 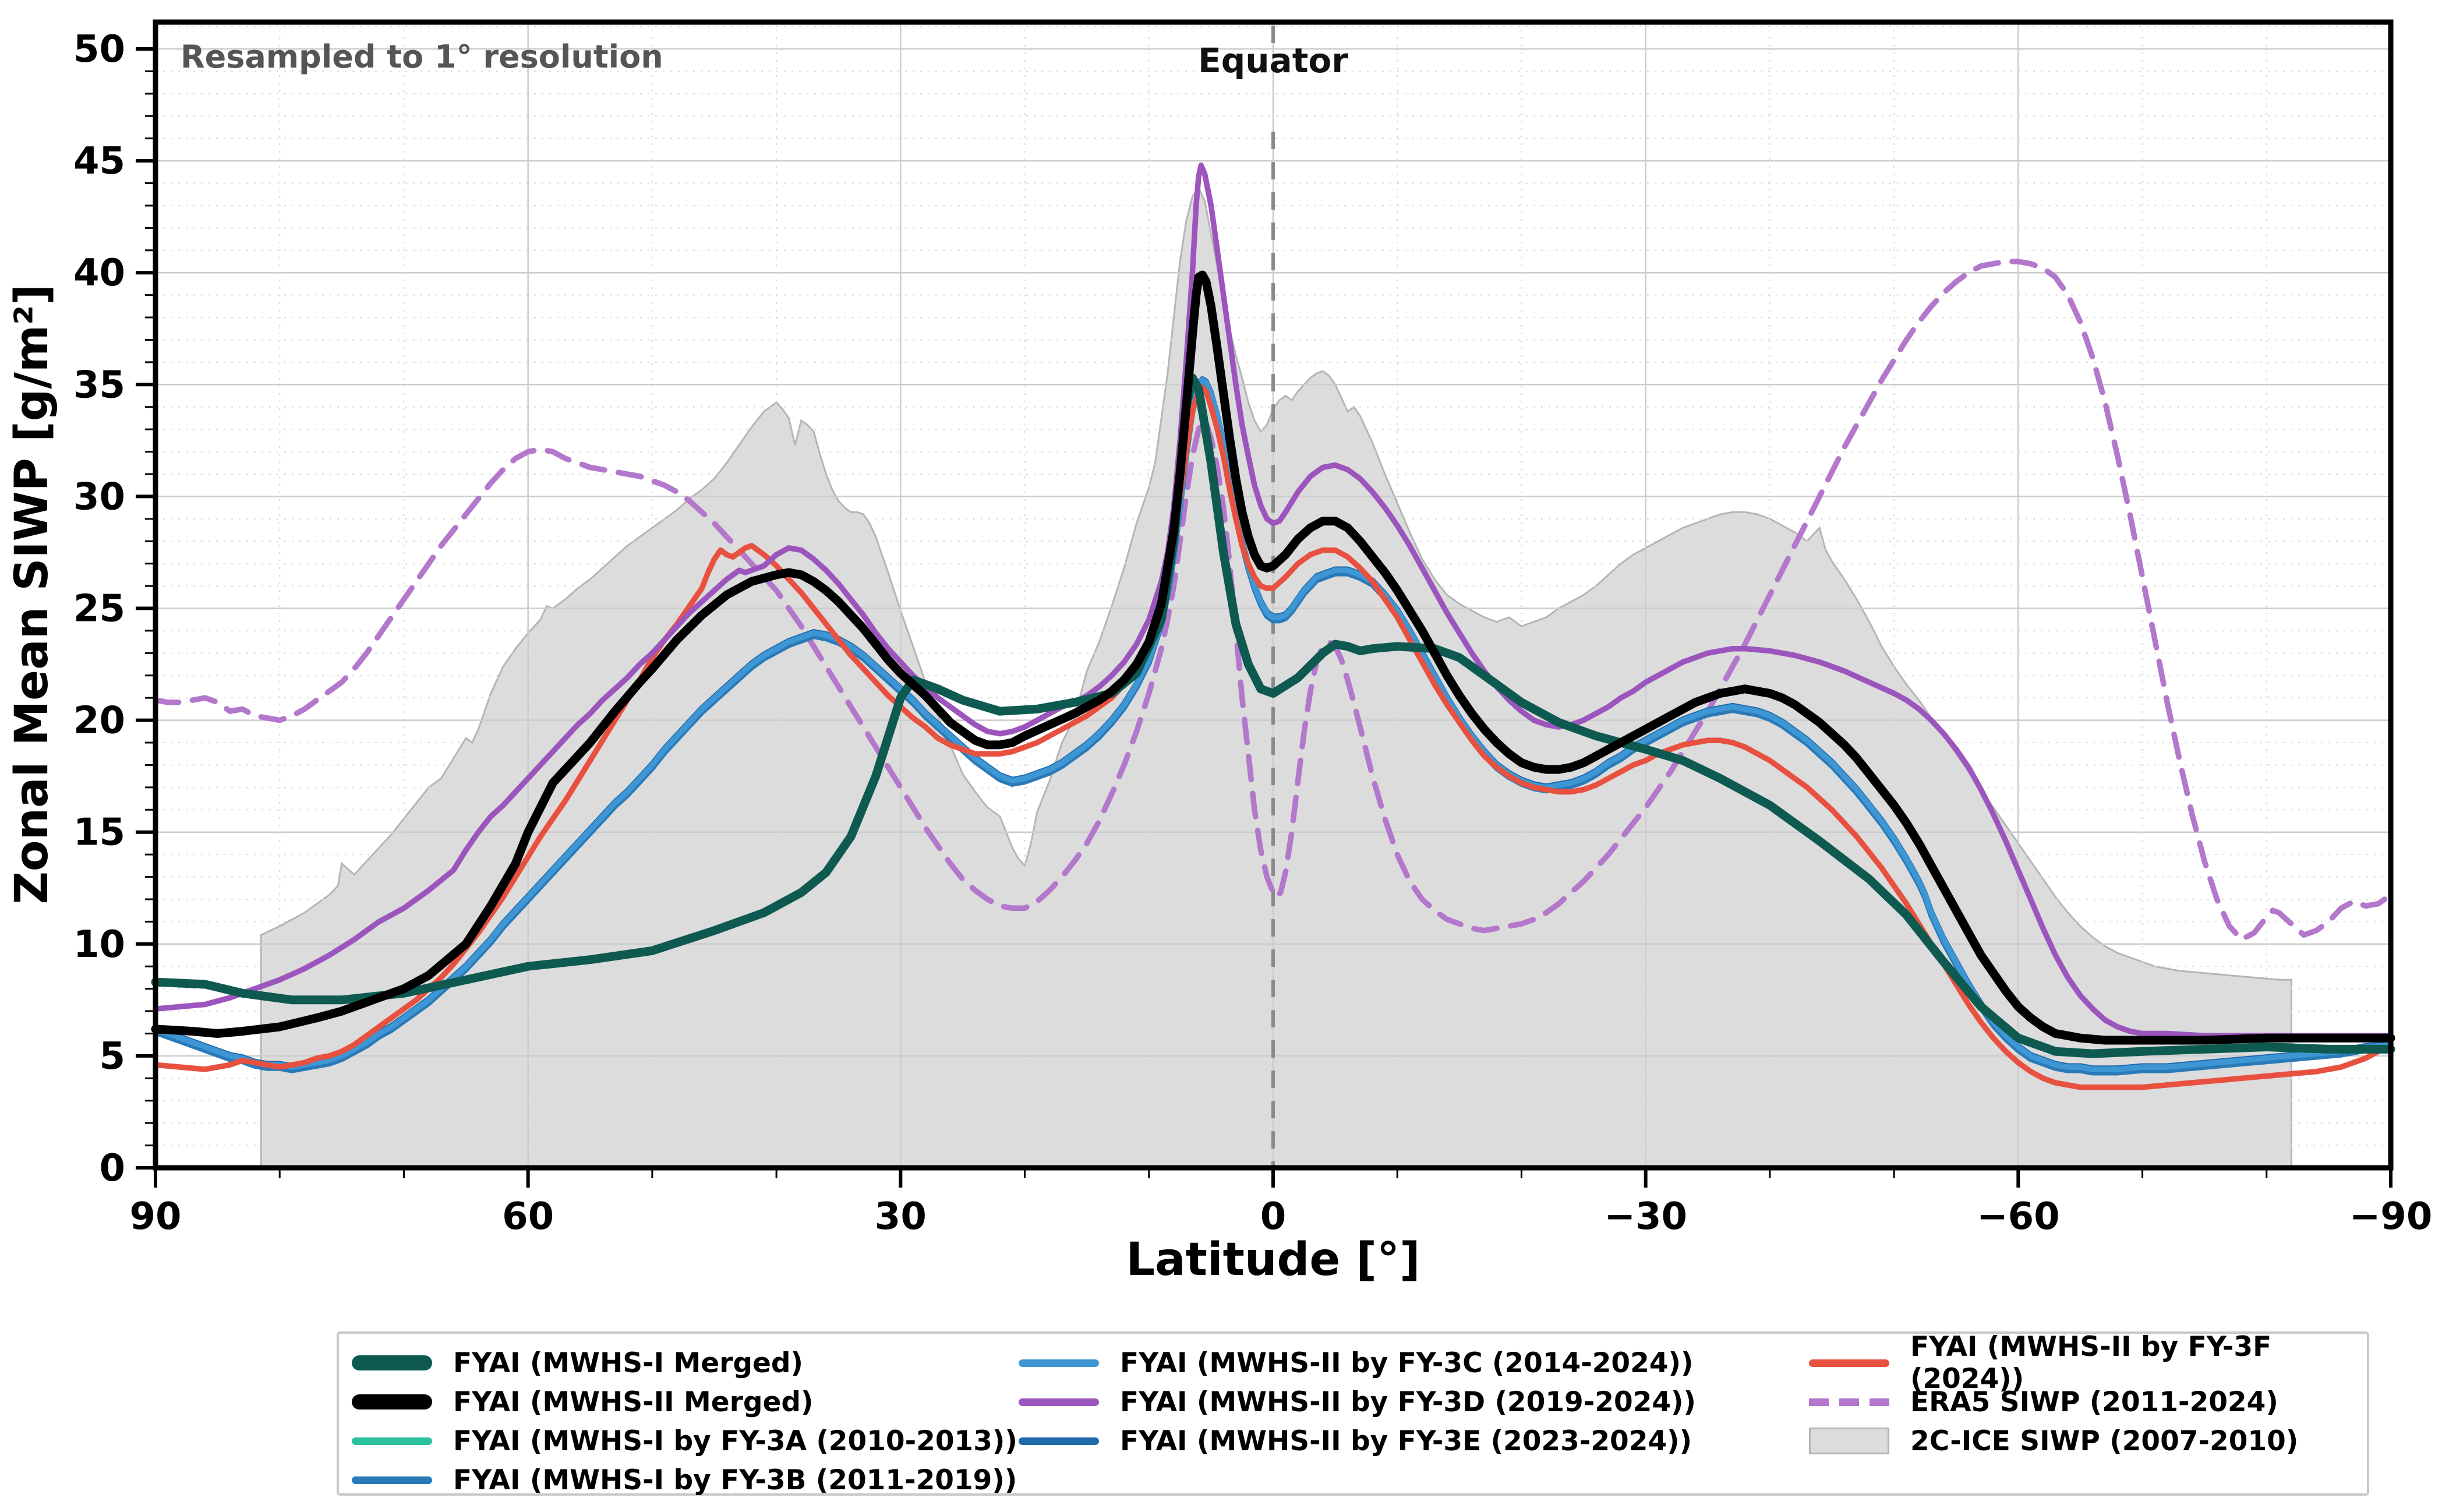 I want to click on y-tick-label: 35, so click(x=99, y=385).